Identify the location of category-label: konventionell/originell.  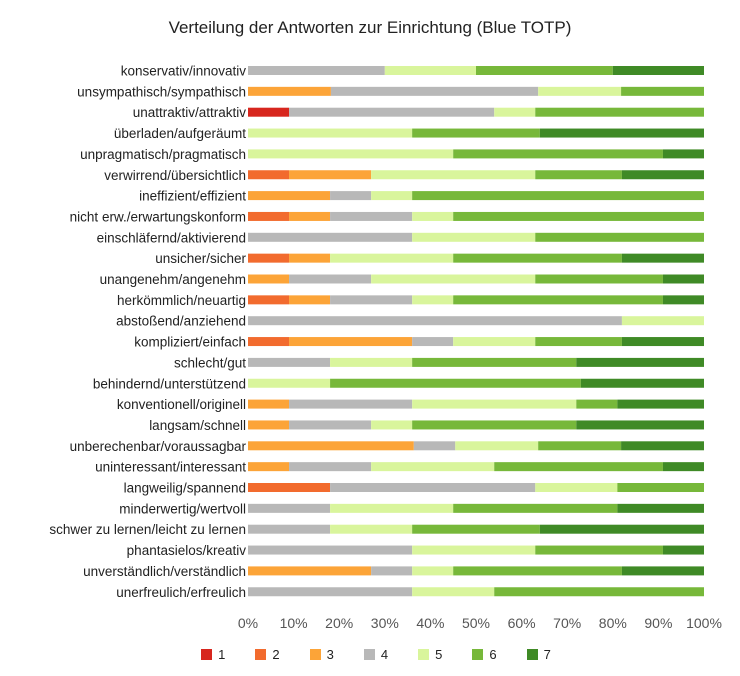
(181, 404).